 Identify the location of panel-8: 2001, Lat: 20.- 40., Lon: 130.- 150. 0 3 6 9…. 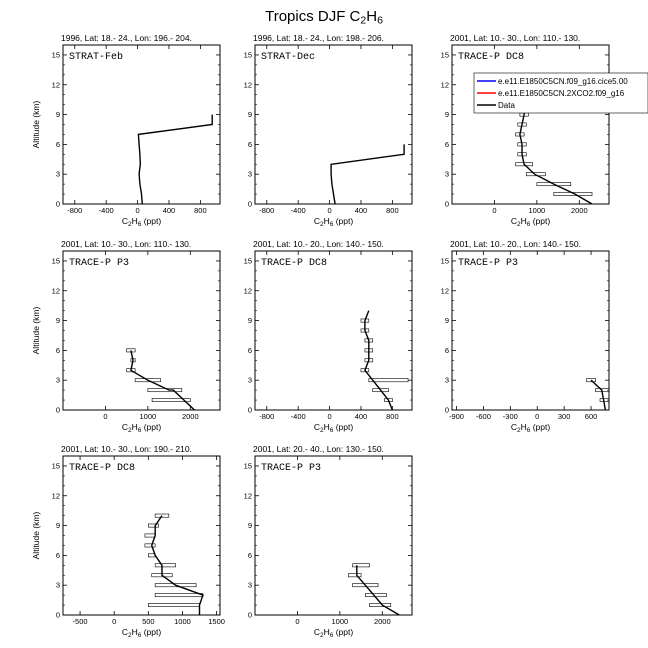
(328, 541).